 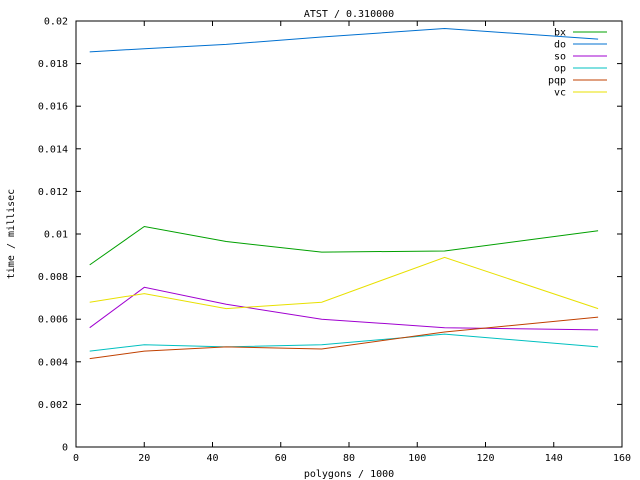 What do you see at coordinates (349, 458) in the screenshot?
I see `x-tick-label: 80` at bounding box center [349, 458].